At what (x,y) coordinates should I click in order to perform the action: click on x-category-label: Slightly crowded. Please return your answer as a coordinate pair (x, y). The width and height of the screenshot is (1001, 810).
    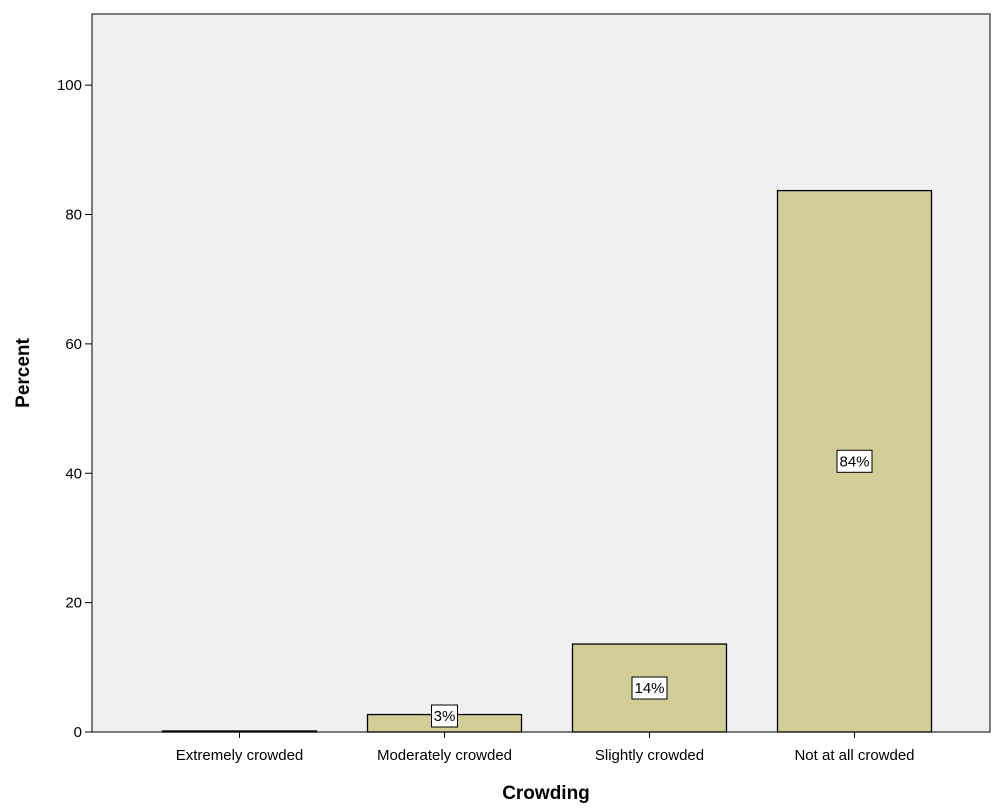
    Looking at the image, I should click on (649, 755).